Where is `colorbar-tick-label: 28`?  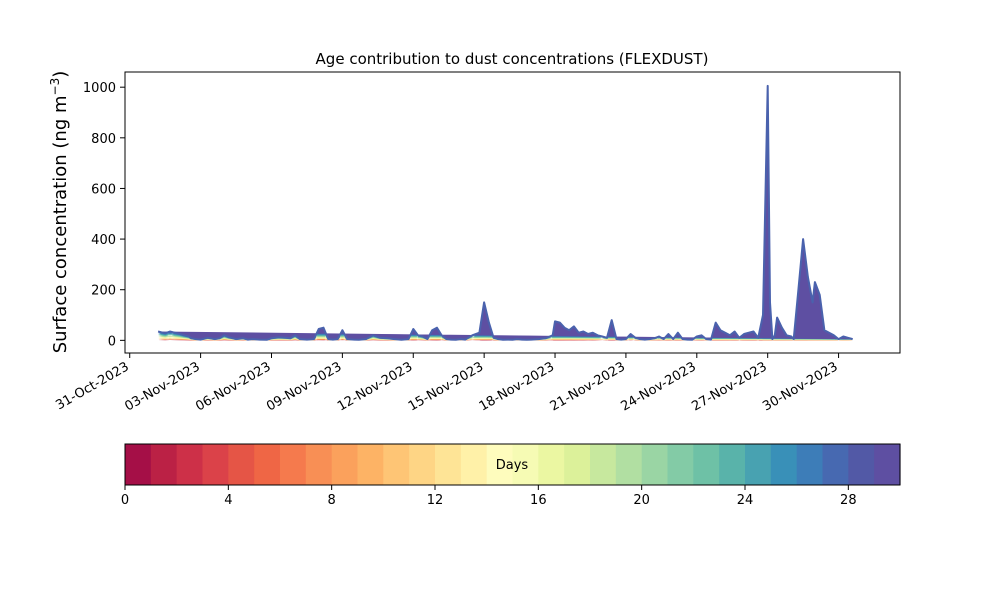 colorbar-tick-label: 28 is located at coordinates (848, 500).